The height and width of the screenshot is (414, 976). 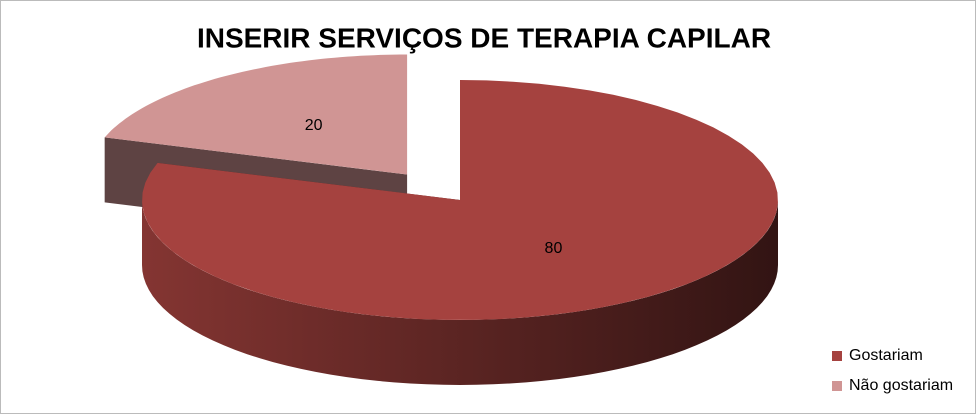 What do you see at coordinates (314, 125) in the screenshot?
I see `value-label: 20` at bounding box center [314, 125].